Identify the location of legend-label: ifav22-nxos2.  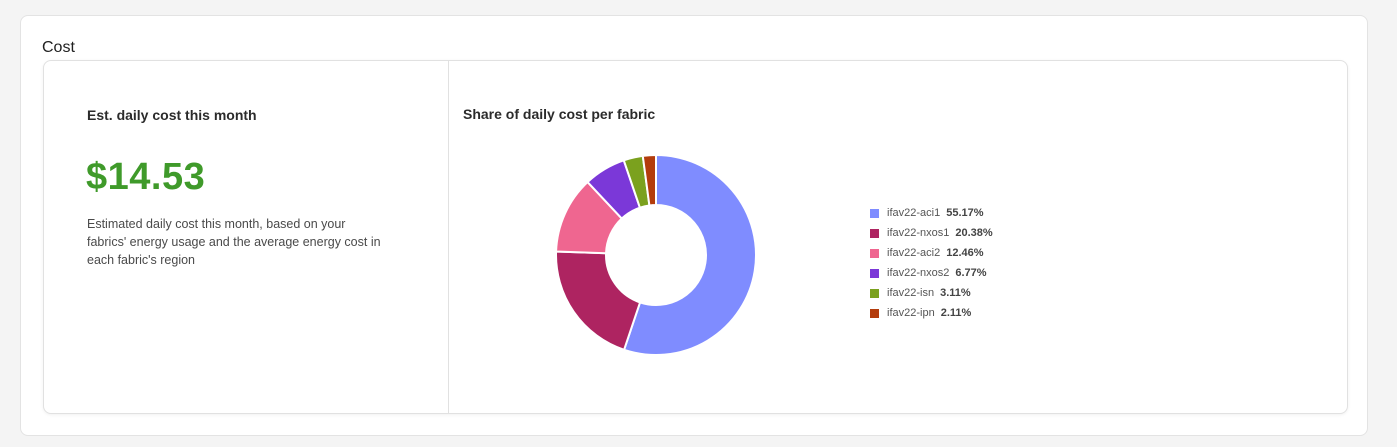
(918, 273).